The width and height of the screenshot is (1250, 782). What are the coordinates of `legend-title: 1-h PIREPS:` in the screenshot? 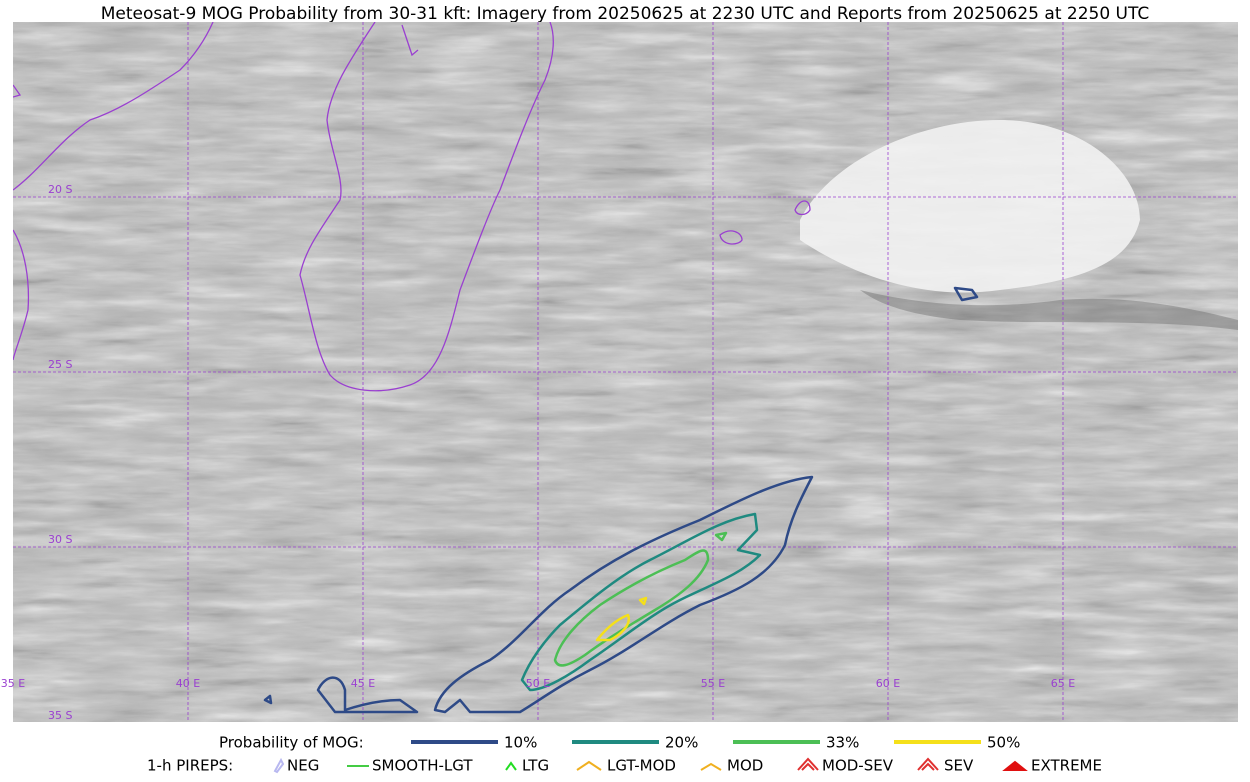 It's located at (190, 766).